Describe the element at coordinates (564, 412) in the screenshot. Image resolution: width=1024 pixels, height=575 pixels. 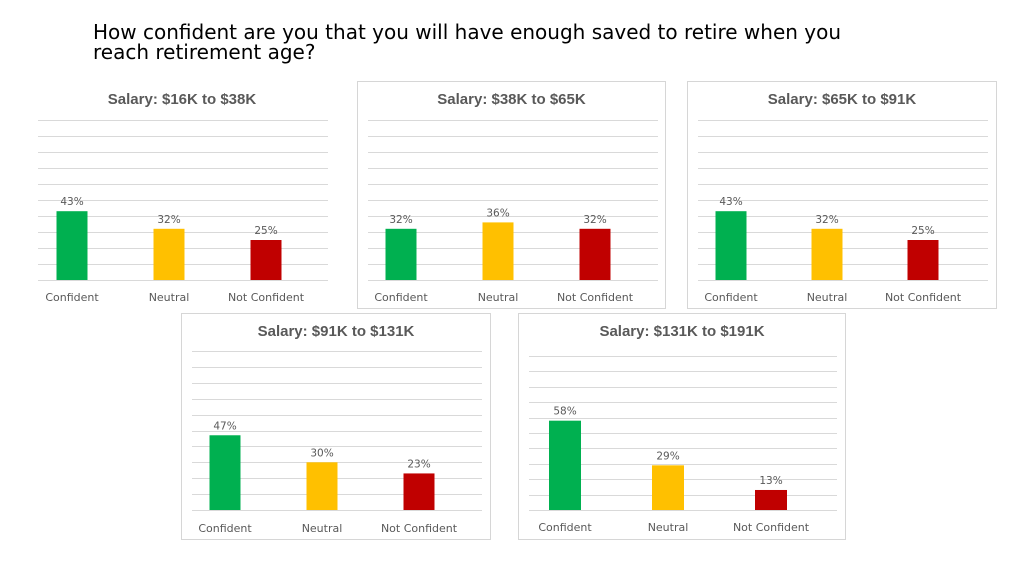
I see `data-label: 58%` at that location.